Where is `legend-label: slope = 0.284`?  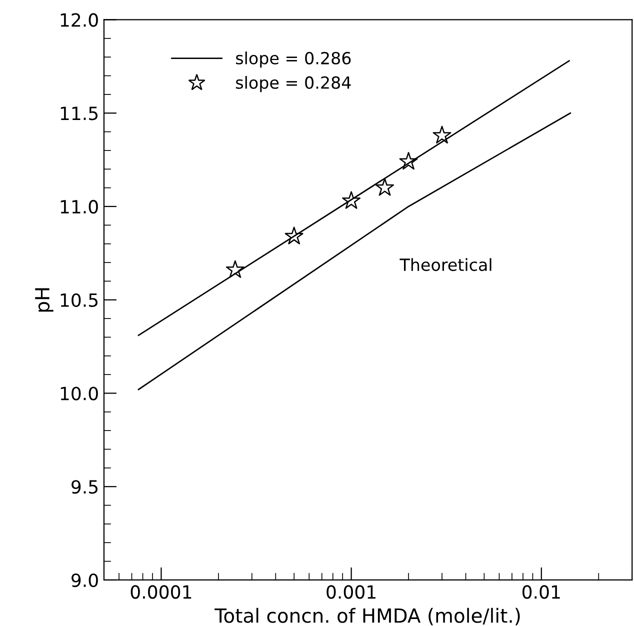
legend-label: slope = 0.284 is located at coordinates (293, 84).